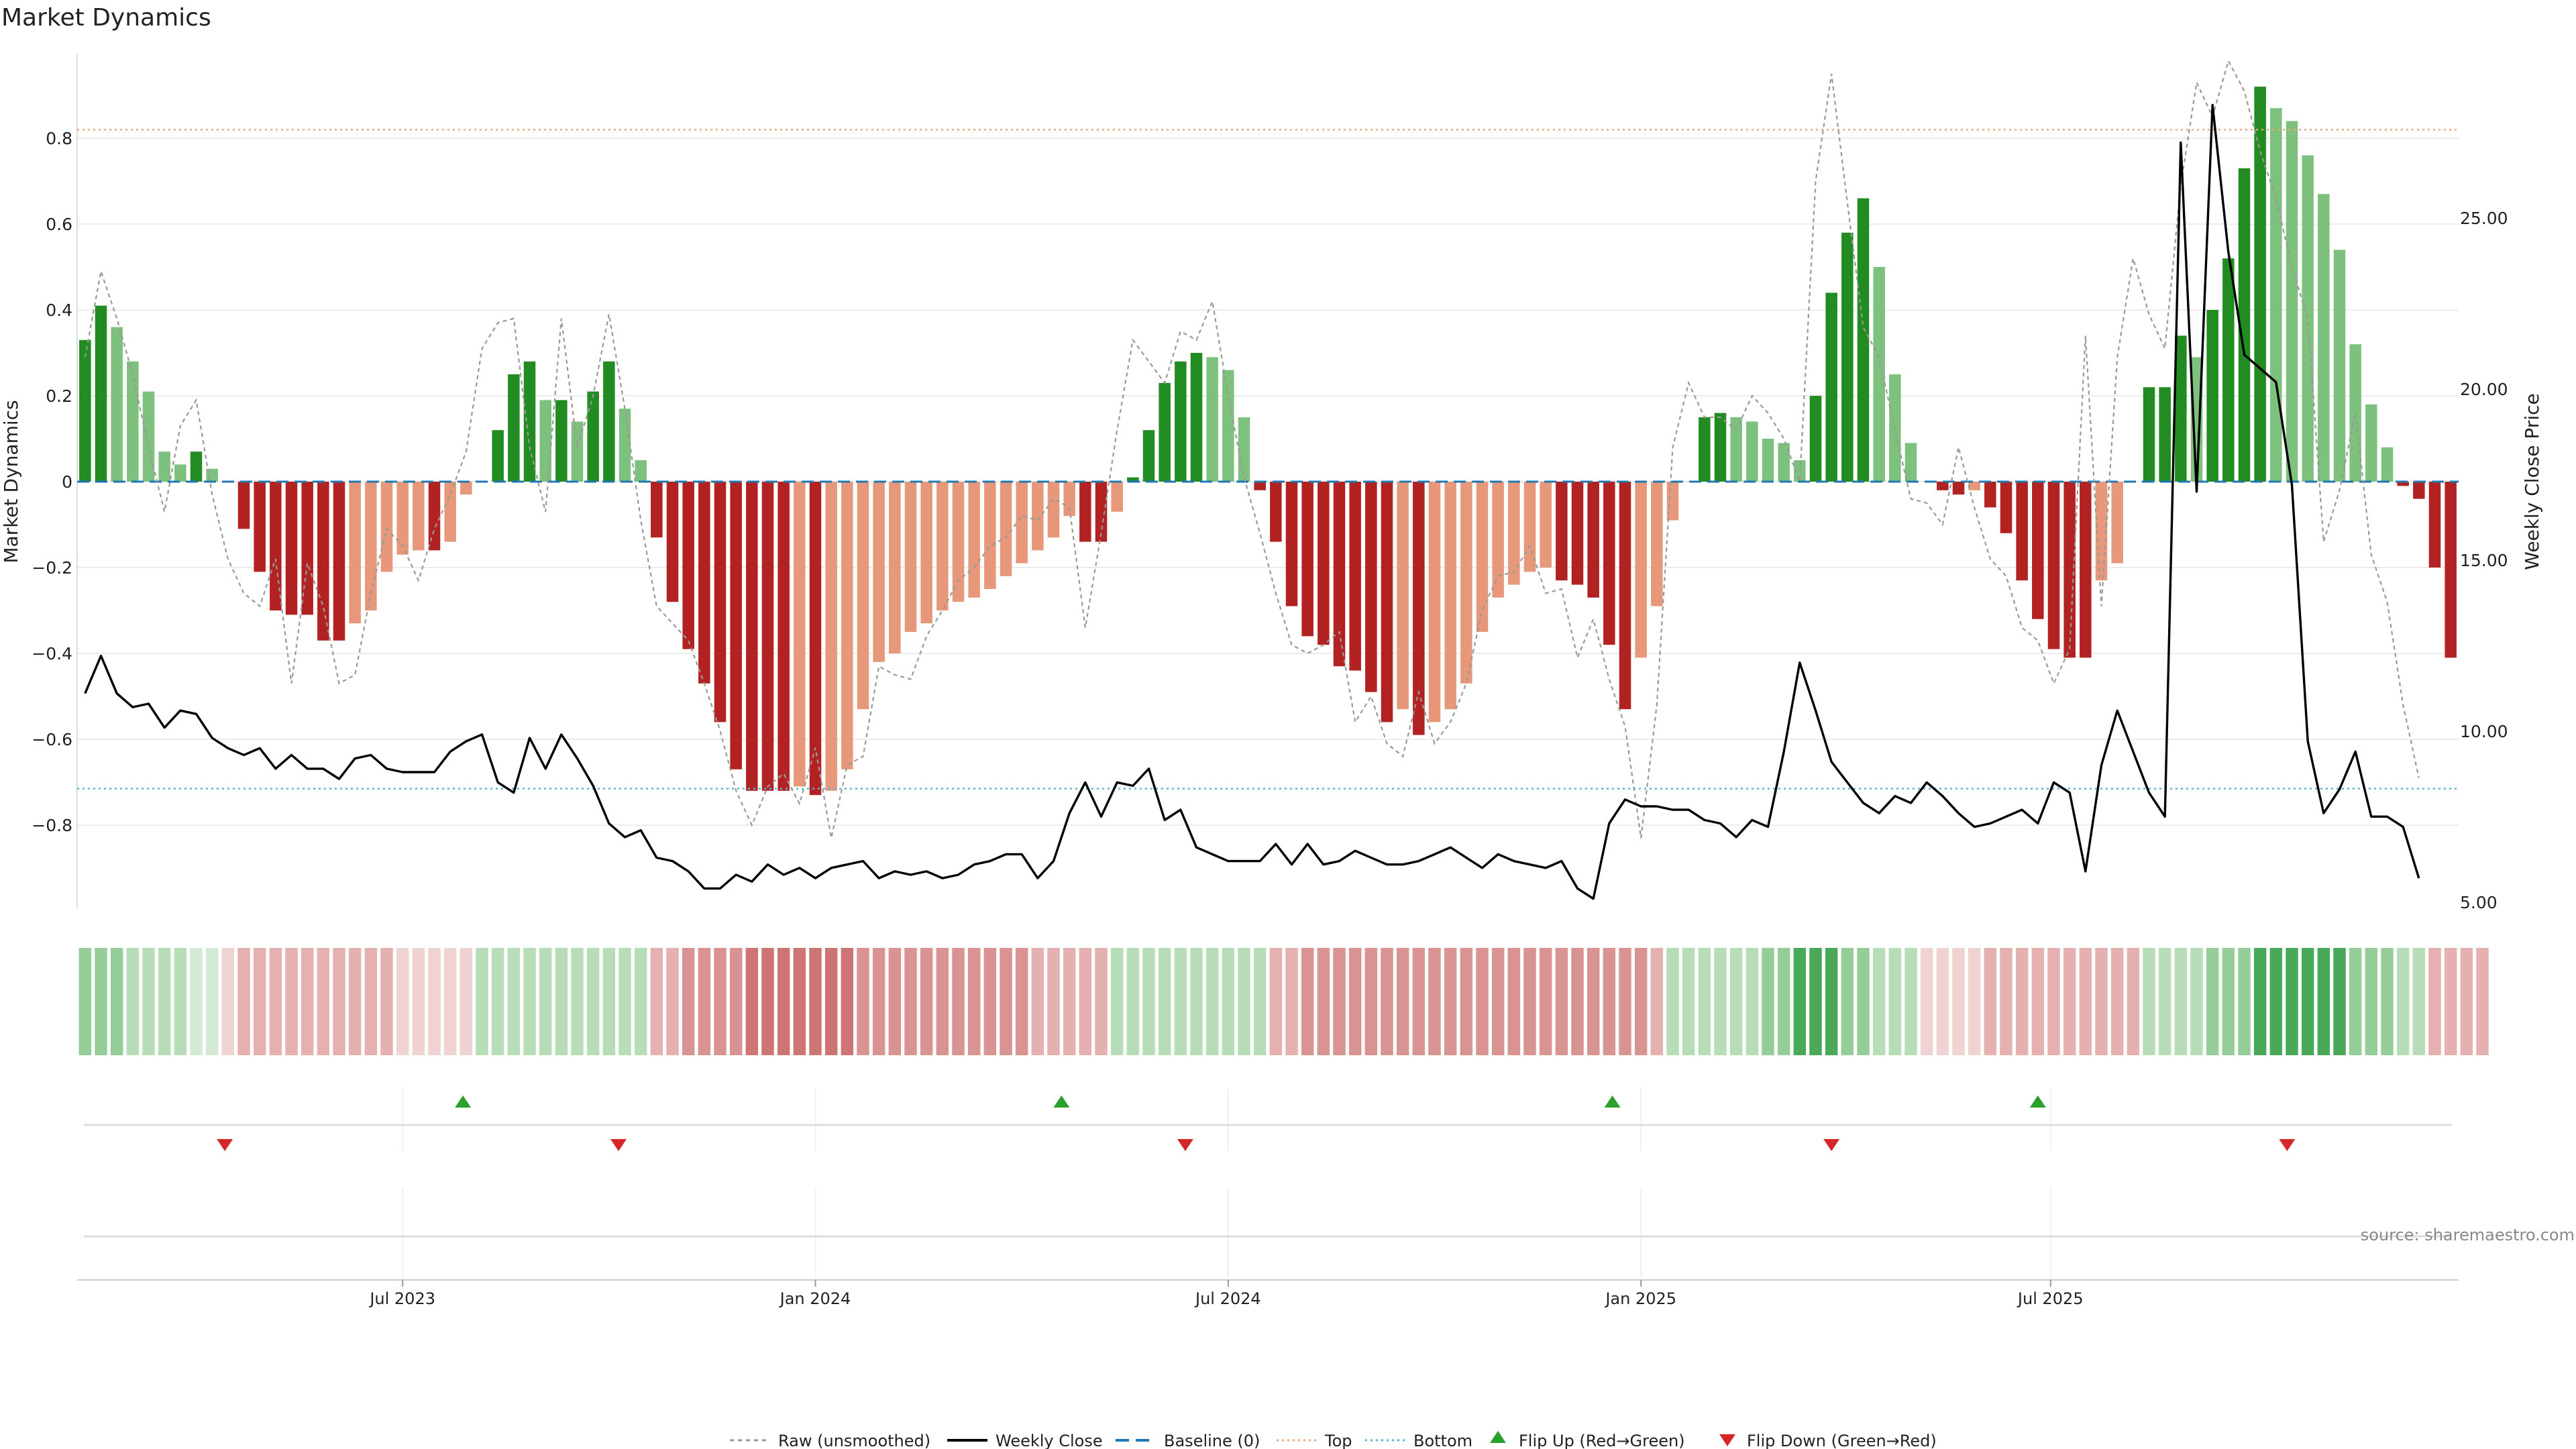 The image size is (2576, 1449). Describe the element at coordinates (52, 739) in the screenshot. I see `left-tick-label: −0.6` at that location.